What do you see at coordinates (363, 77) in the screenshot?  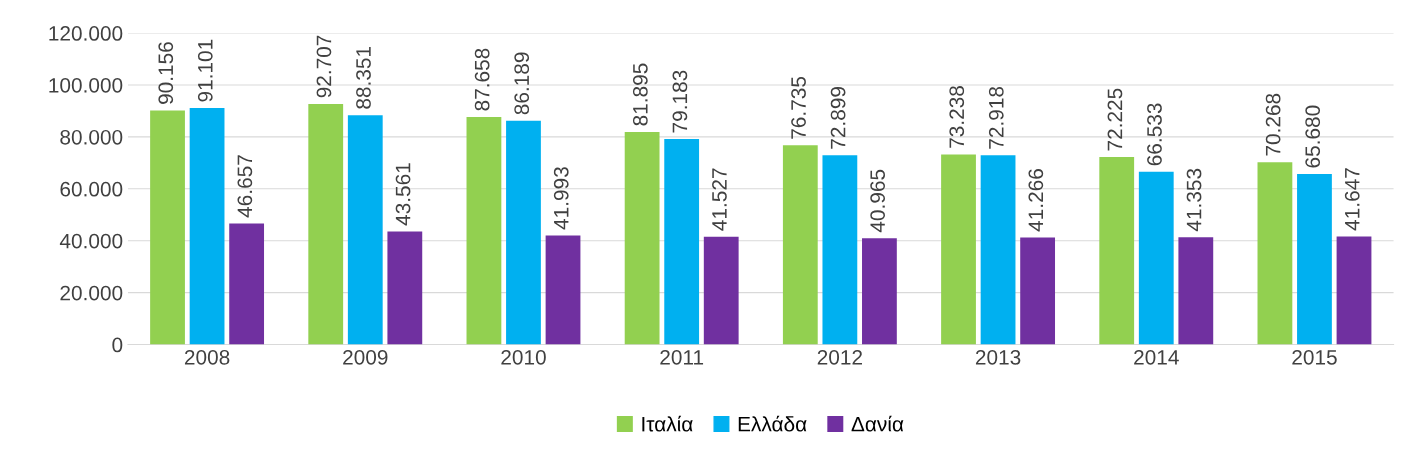 I see `data-label: 88.351` at bounding box center [363, 77].